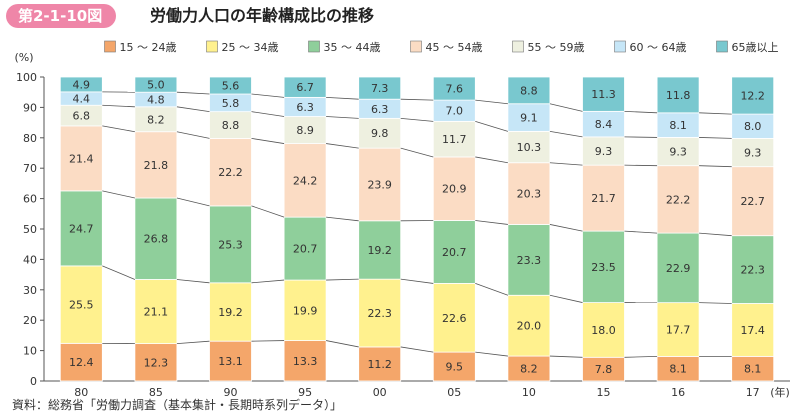 The height and width of the screenshot is (417, 800). I want to click on data-label: 17.7, so click(678, 330).